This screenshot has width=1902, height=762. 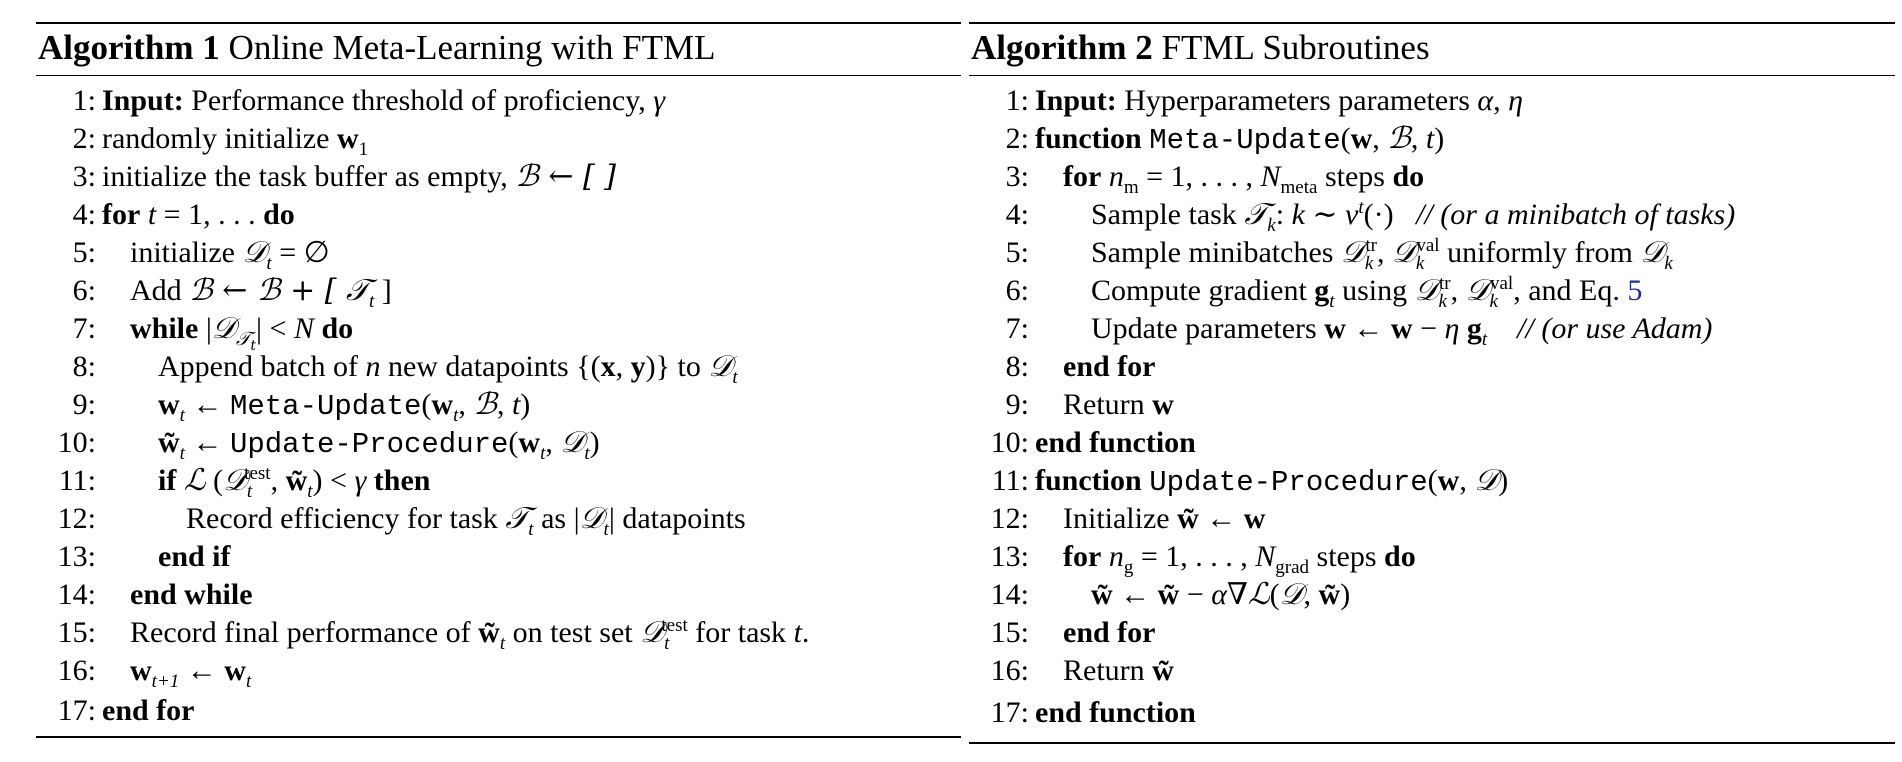 I want to click on function-name: Meta-Update, so click(x=1245, y=140).